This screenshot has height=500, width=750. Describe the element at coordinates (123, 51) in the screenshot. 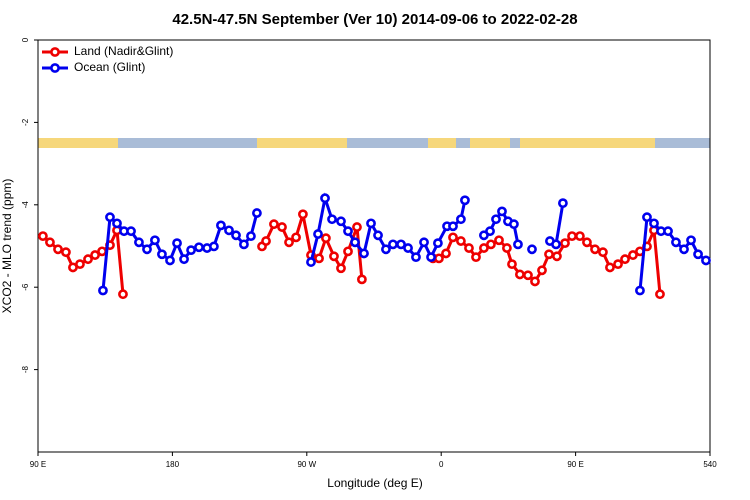

I see `legend-label: Land (Nadir&Glint)` at that location.